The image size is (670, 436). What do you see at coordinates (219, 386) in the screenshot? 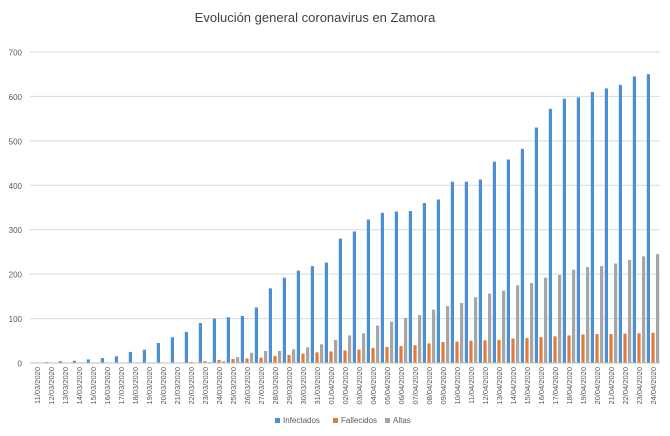
I see `x-tick-label: 24/03/2020` at bounding box center [219, 386].